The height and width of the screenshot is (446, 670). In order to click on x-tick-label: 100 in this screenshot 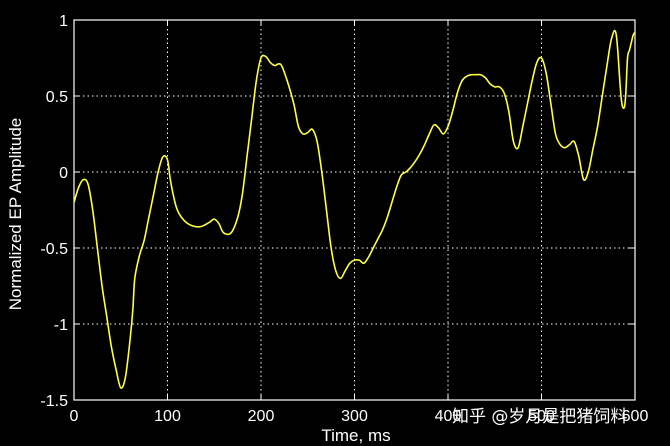, I will do `click(167, 416)`.